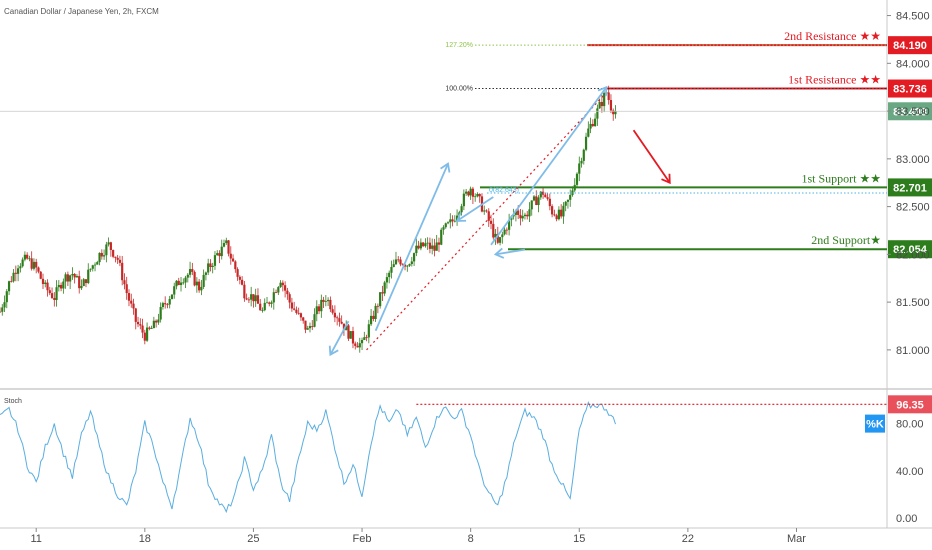  Describe the element at coordinates (509, 253) in the screenshot. I see `projection-arrow-left` at that location.